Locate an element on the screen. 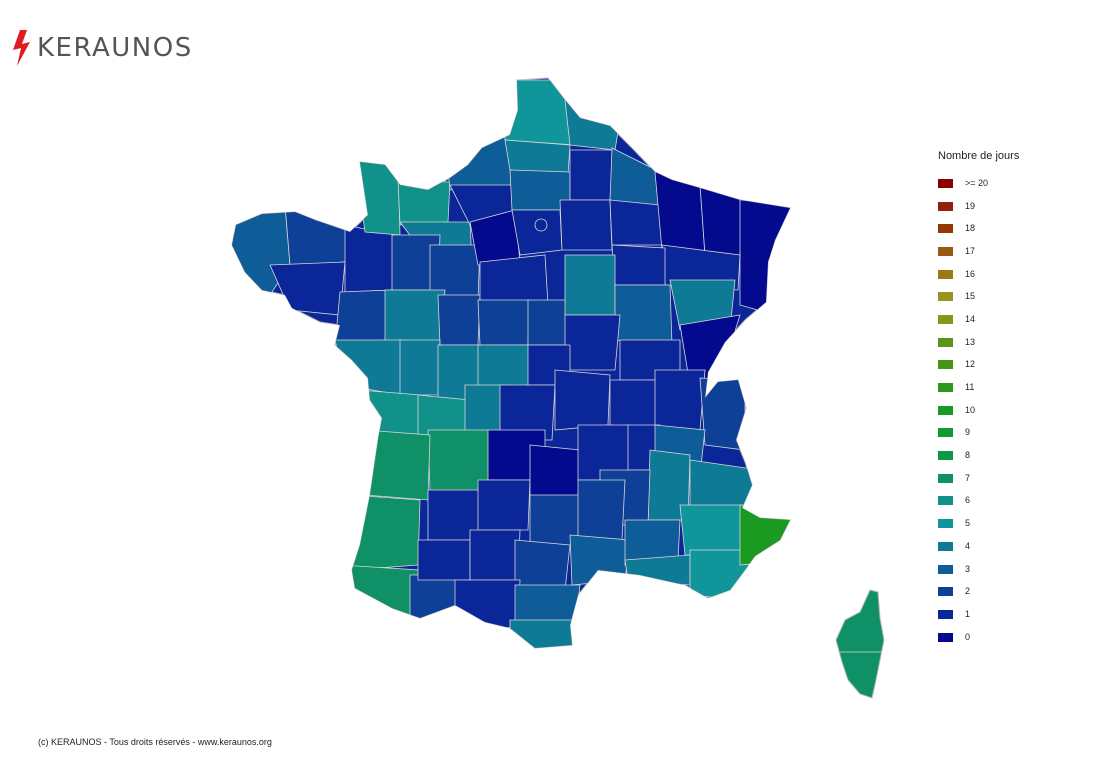  legend-label: 19 is located at coordinates (970, 205).